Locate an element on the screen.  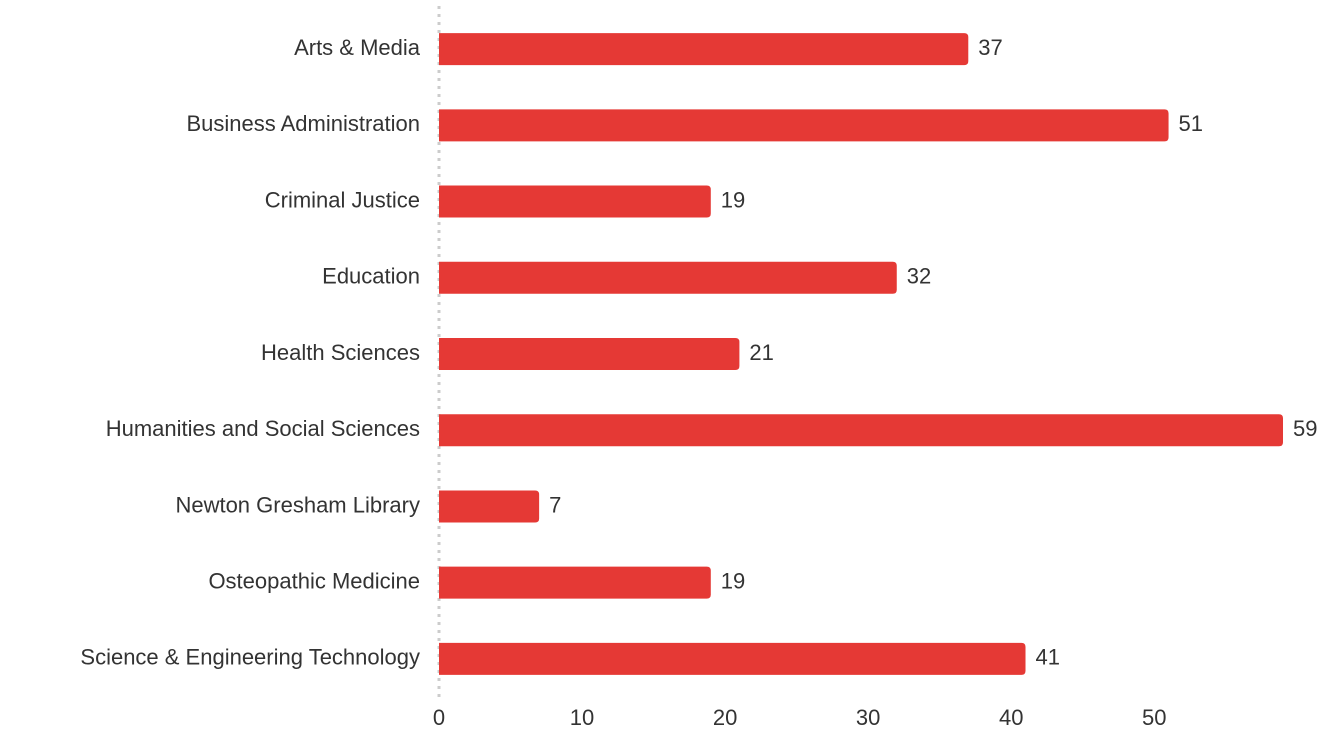
y-tick-label: Business Administration is located at coordinates (303, 123).